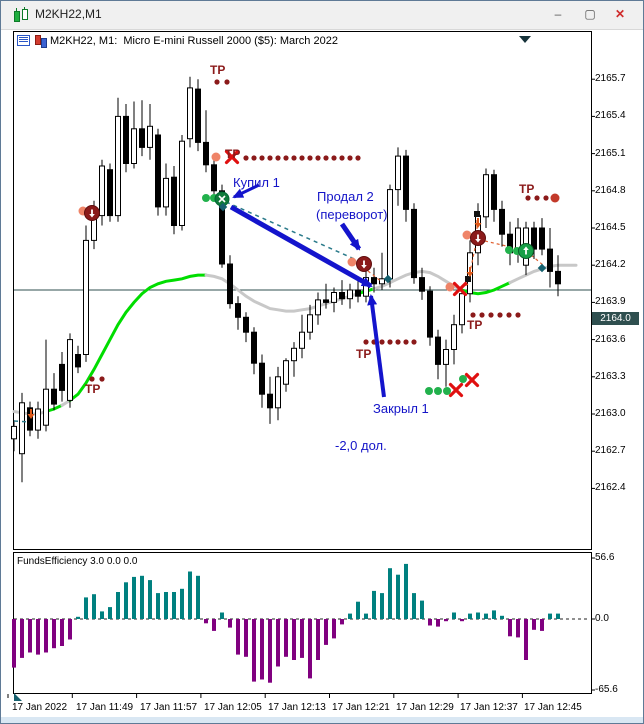 The width and height of the screenshot is (644, 724). What do you see at coordinates (223, 207) in the screenshot?
I see `price-pointer-diamond` at bounding box center [223, 207].